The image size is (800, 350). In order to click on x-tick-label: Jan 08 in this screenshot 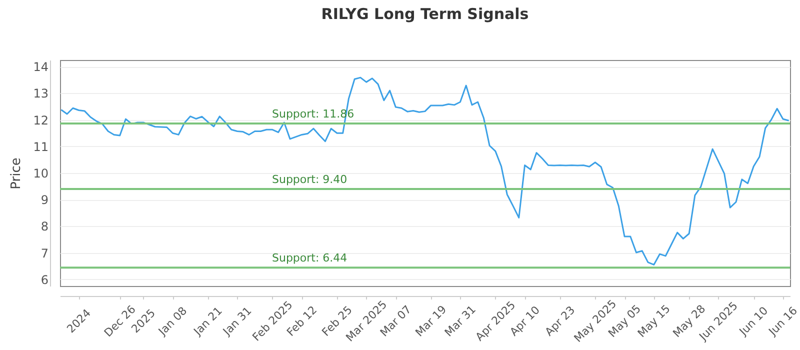, I will do `click(172, 321)`.